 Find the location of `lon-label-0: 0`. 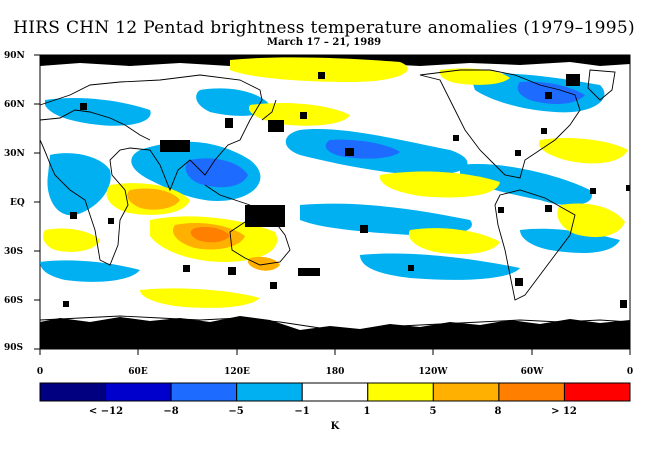

lon-label-0: 0 is located at coordinates (40, 372).